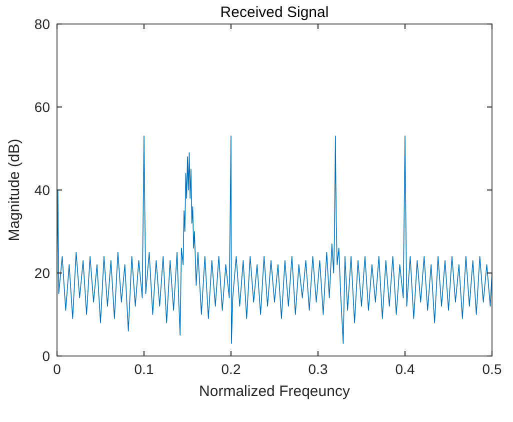 Image resolution: width=513 pixels, height=422 pixels. I want to click on chart-title: Received Signal, so click(274, 12).